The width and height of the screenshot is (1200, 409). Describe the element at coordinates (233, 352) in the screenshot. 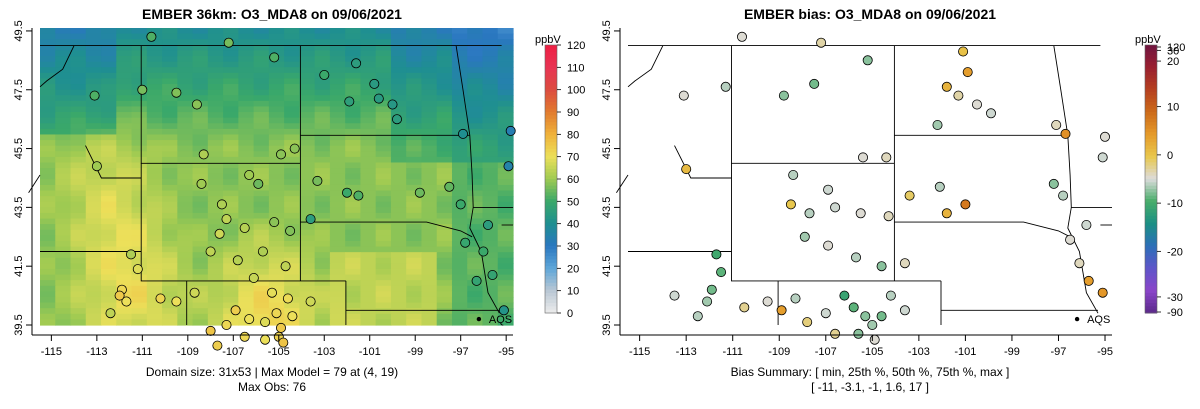

I see `x-tick-label: -107` at that location.